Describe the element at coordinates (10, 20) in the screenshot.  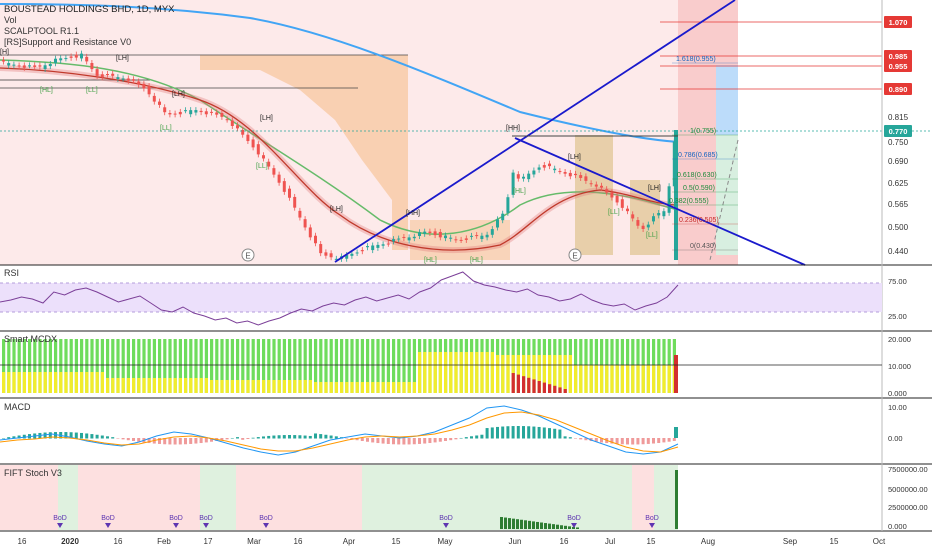
I see `indicator-vol: Vol` at that location.